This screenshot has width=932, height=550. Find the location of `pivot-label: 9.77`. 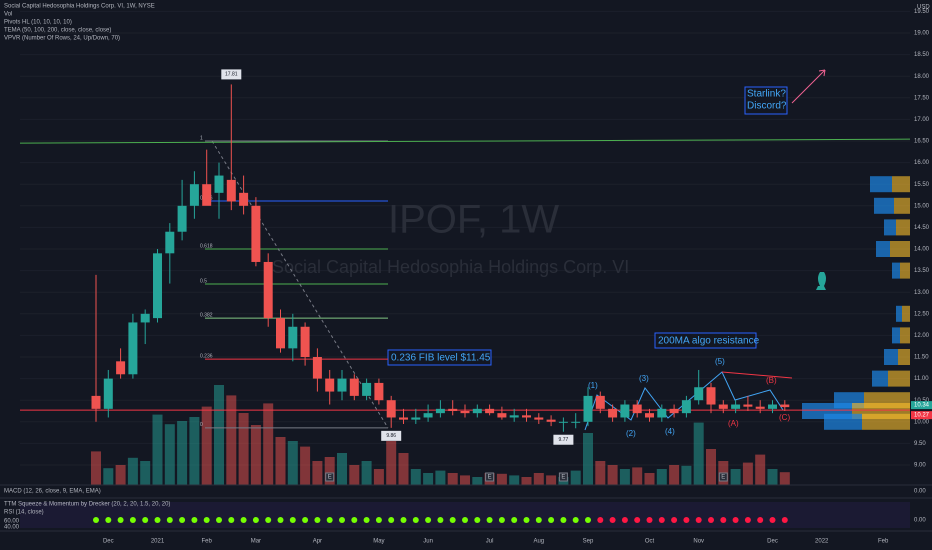

pivot-label: 9.77 is located at coordinates (564, 440).